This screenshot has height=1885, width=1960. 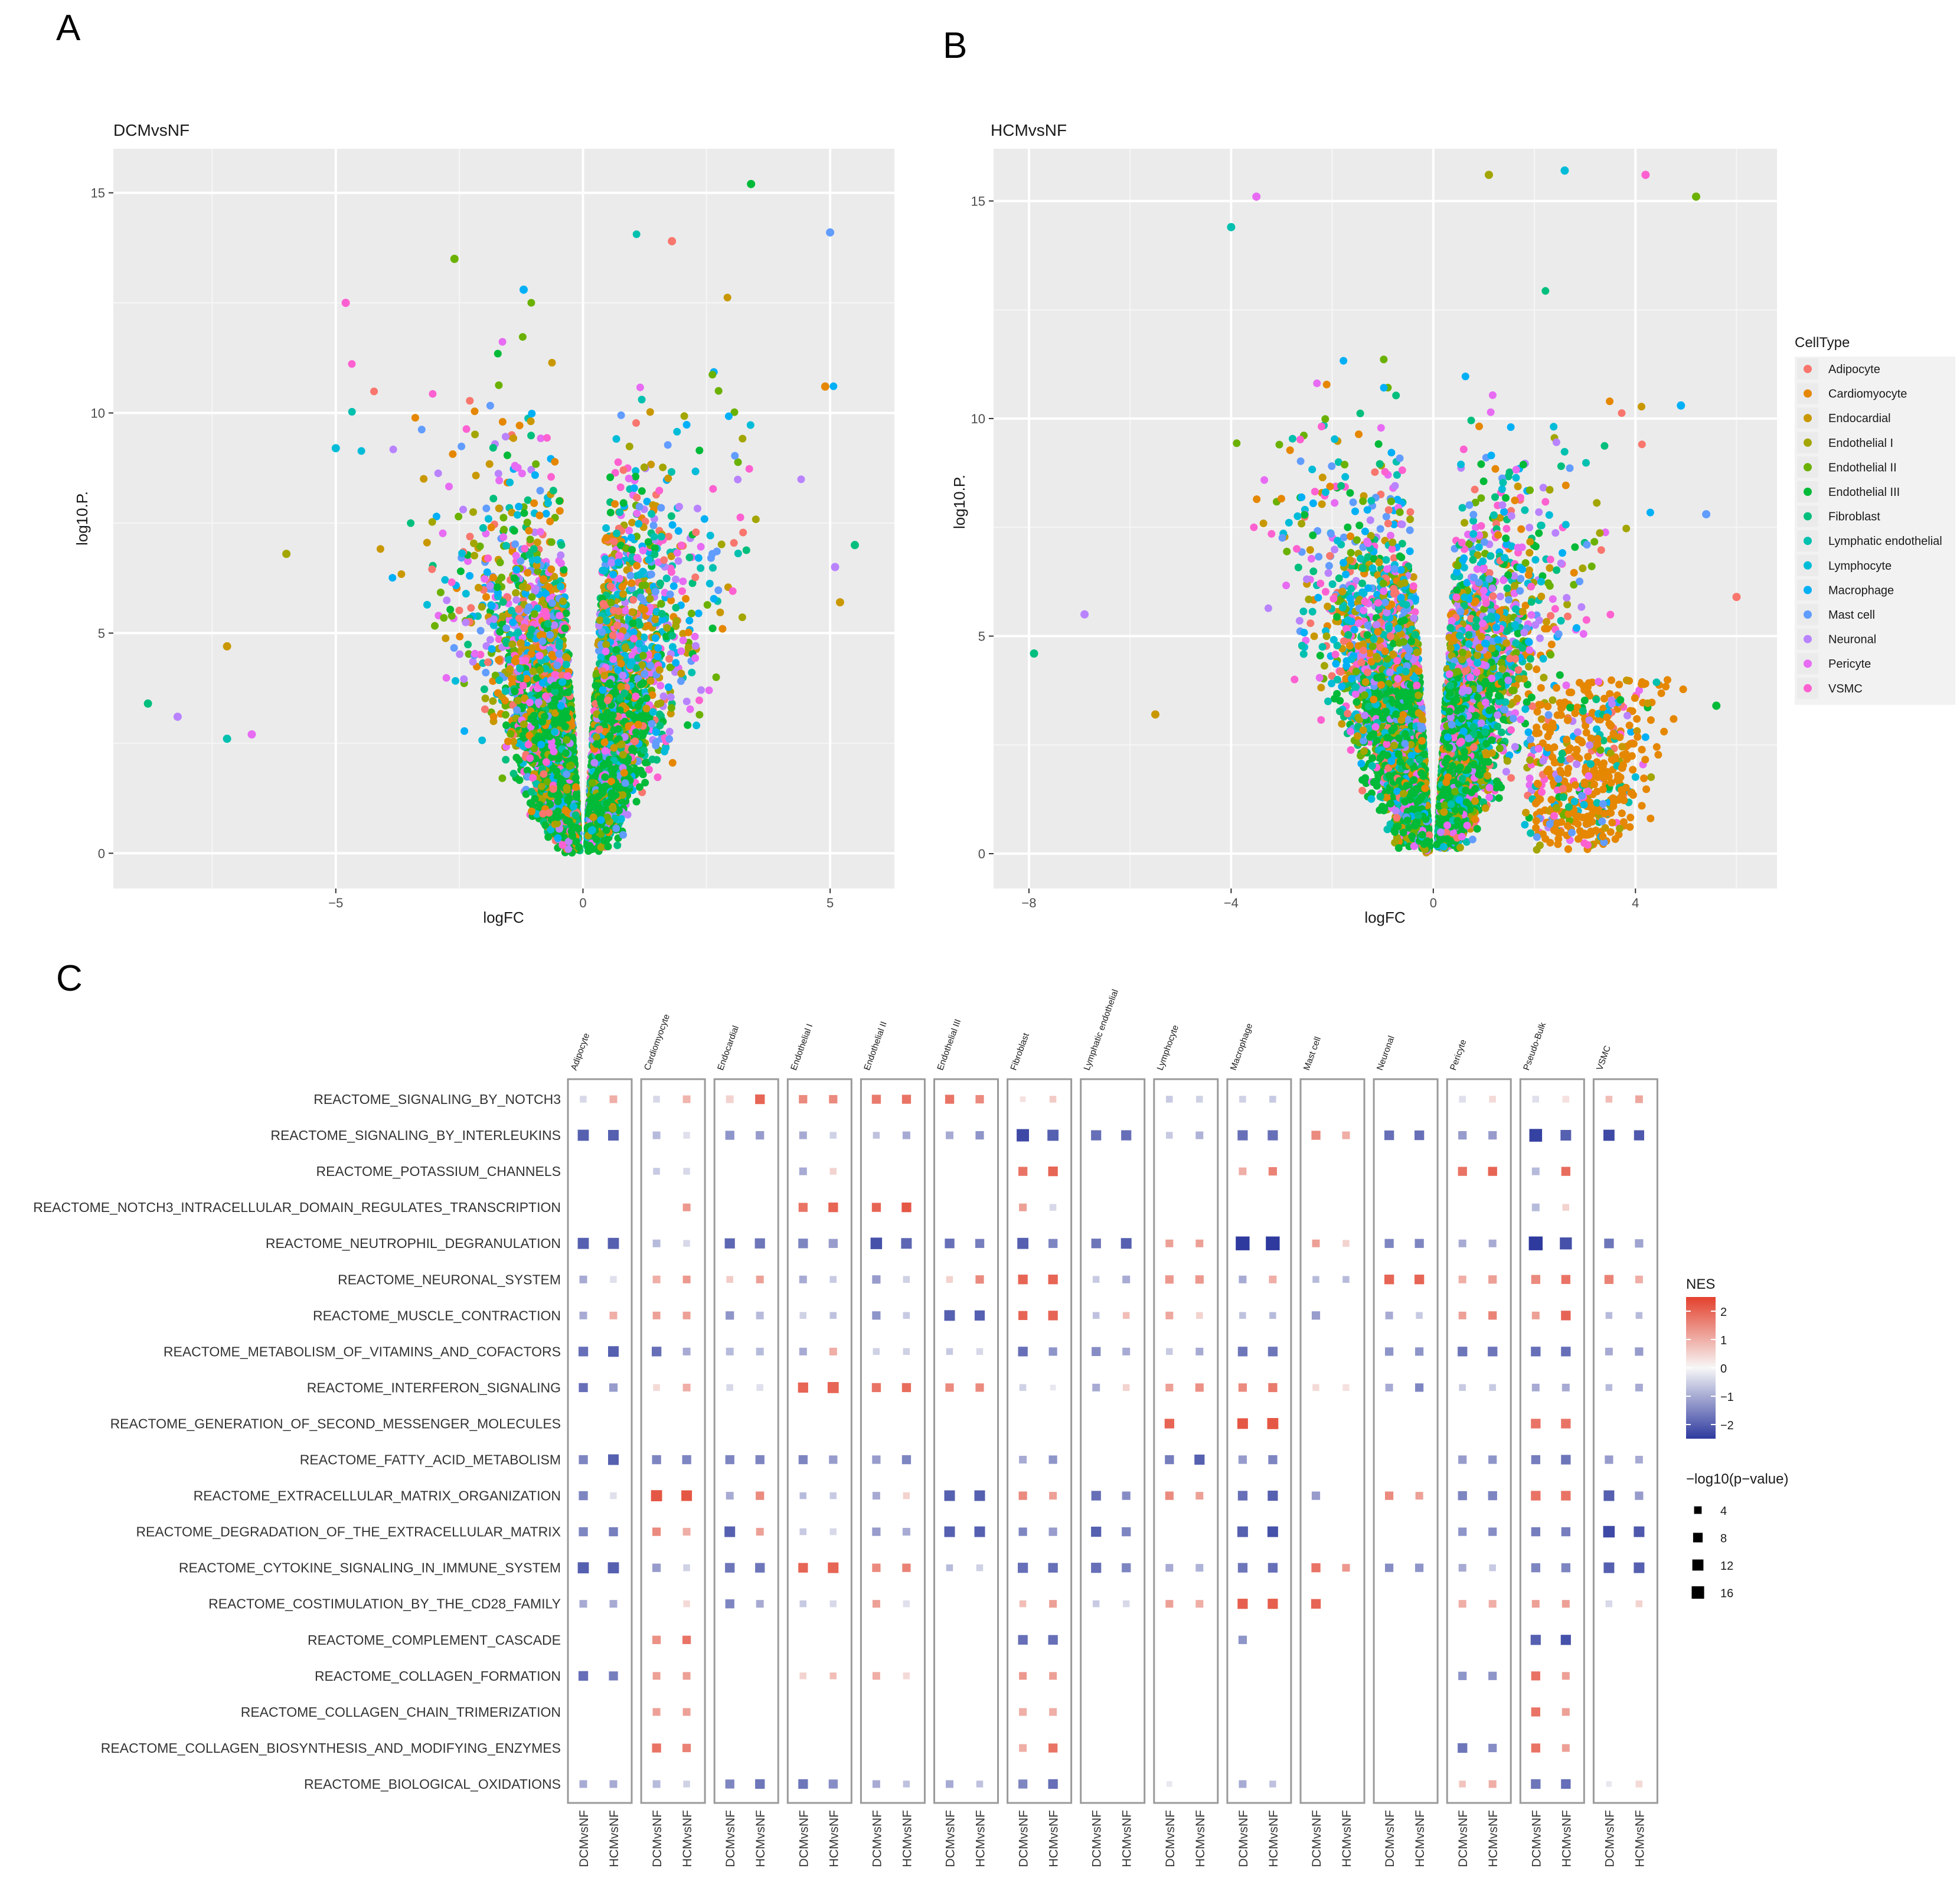 What do you see at coordinates (955, 46) in the screenshot?
I see `panel-letter-b: B` at bounding box center [955, 46].